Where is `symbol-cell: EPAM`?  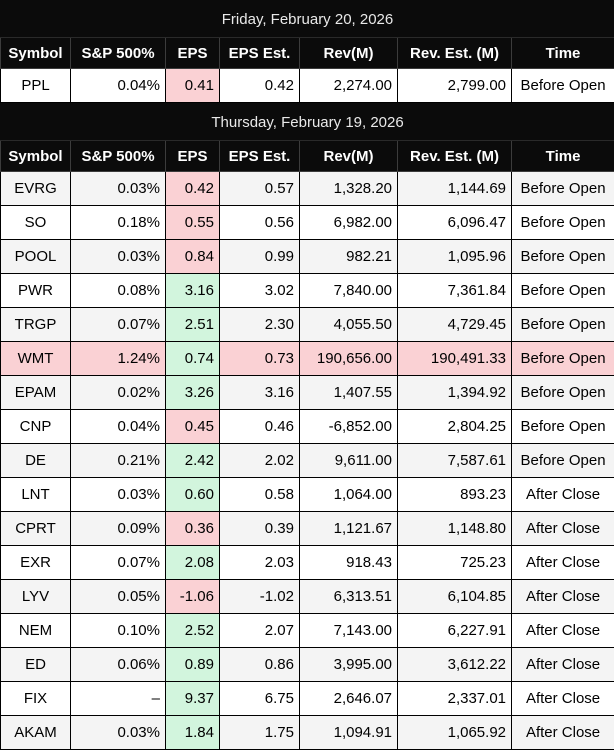
symbol-cell: EPAM is located at coordinates (36, 393).